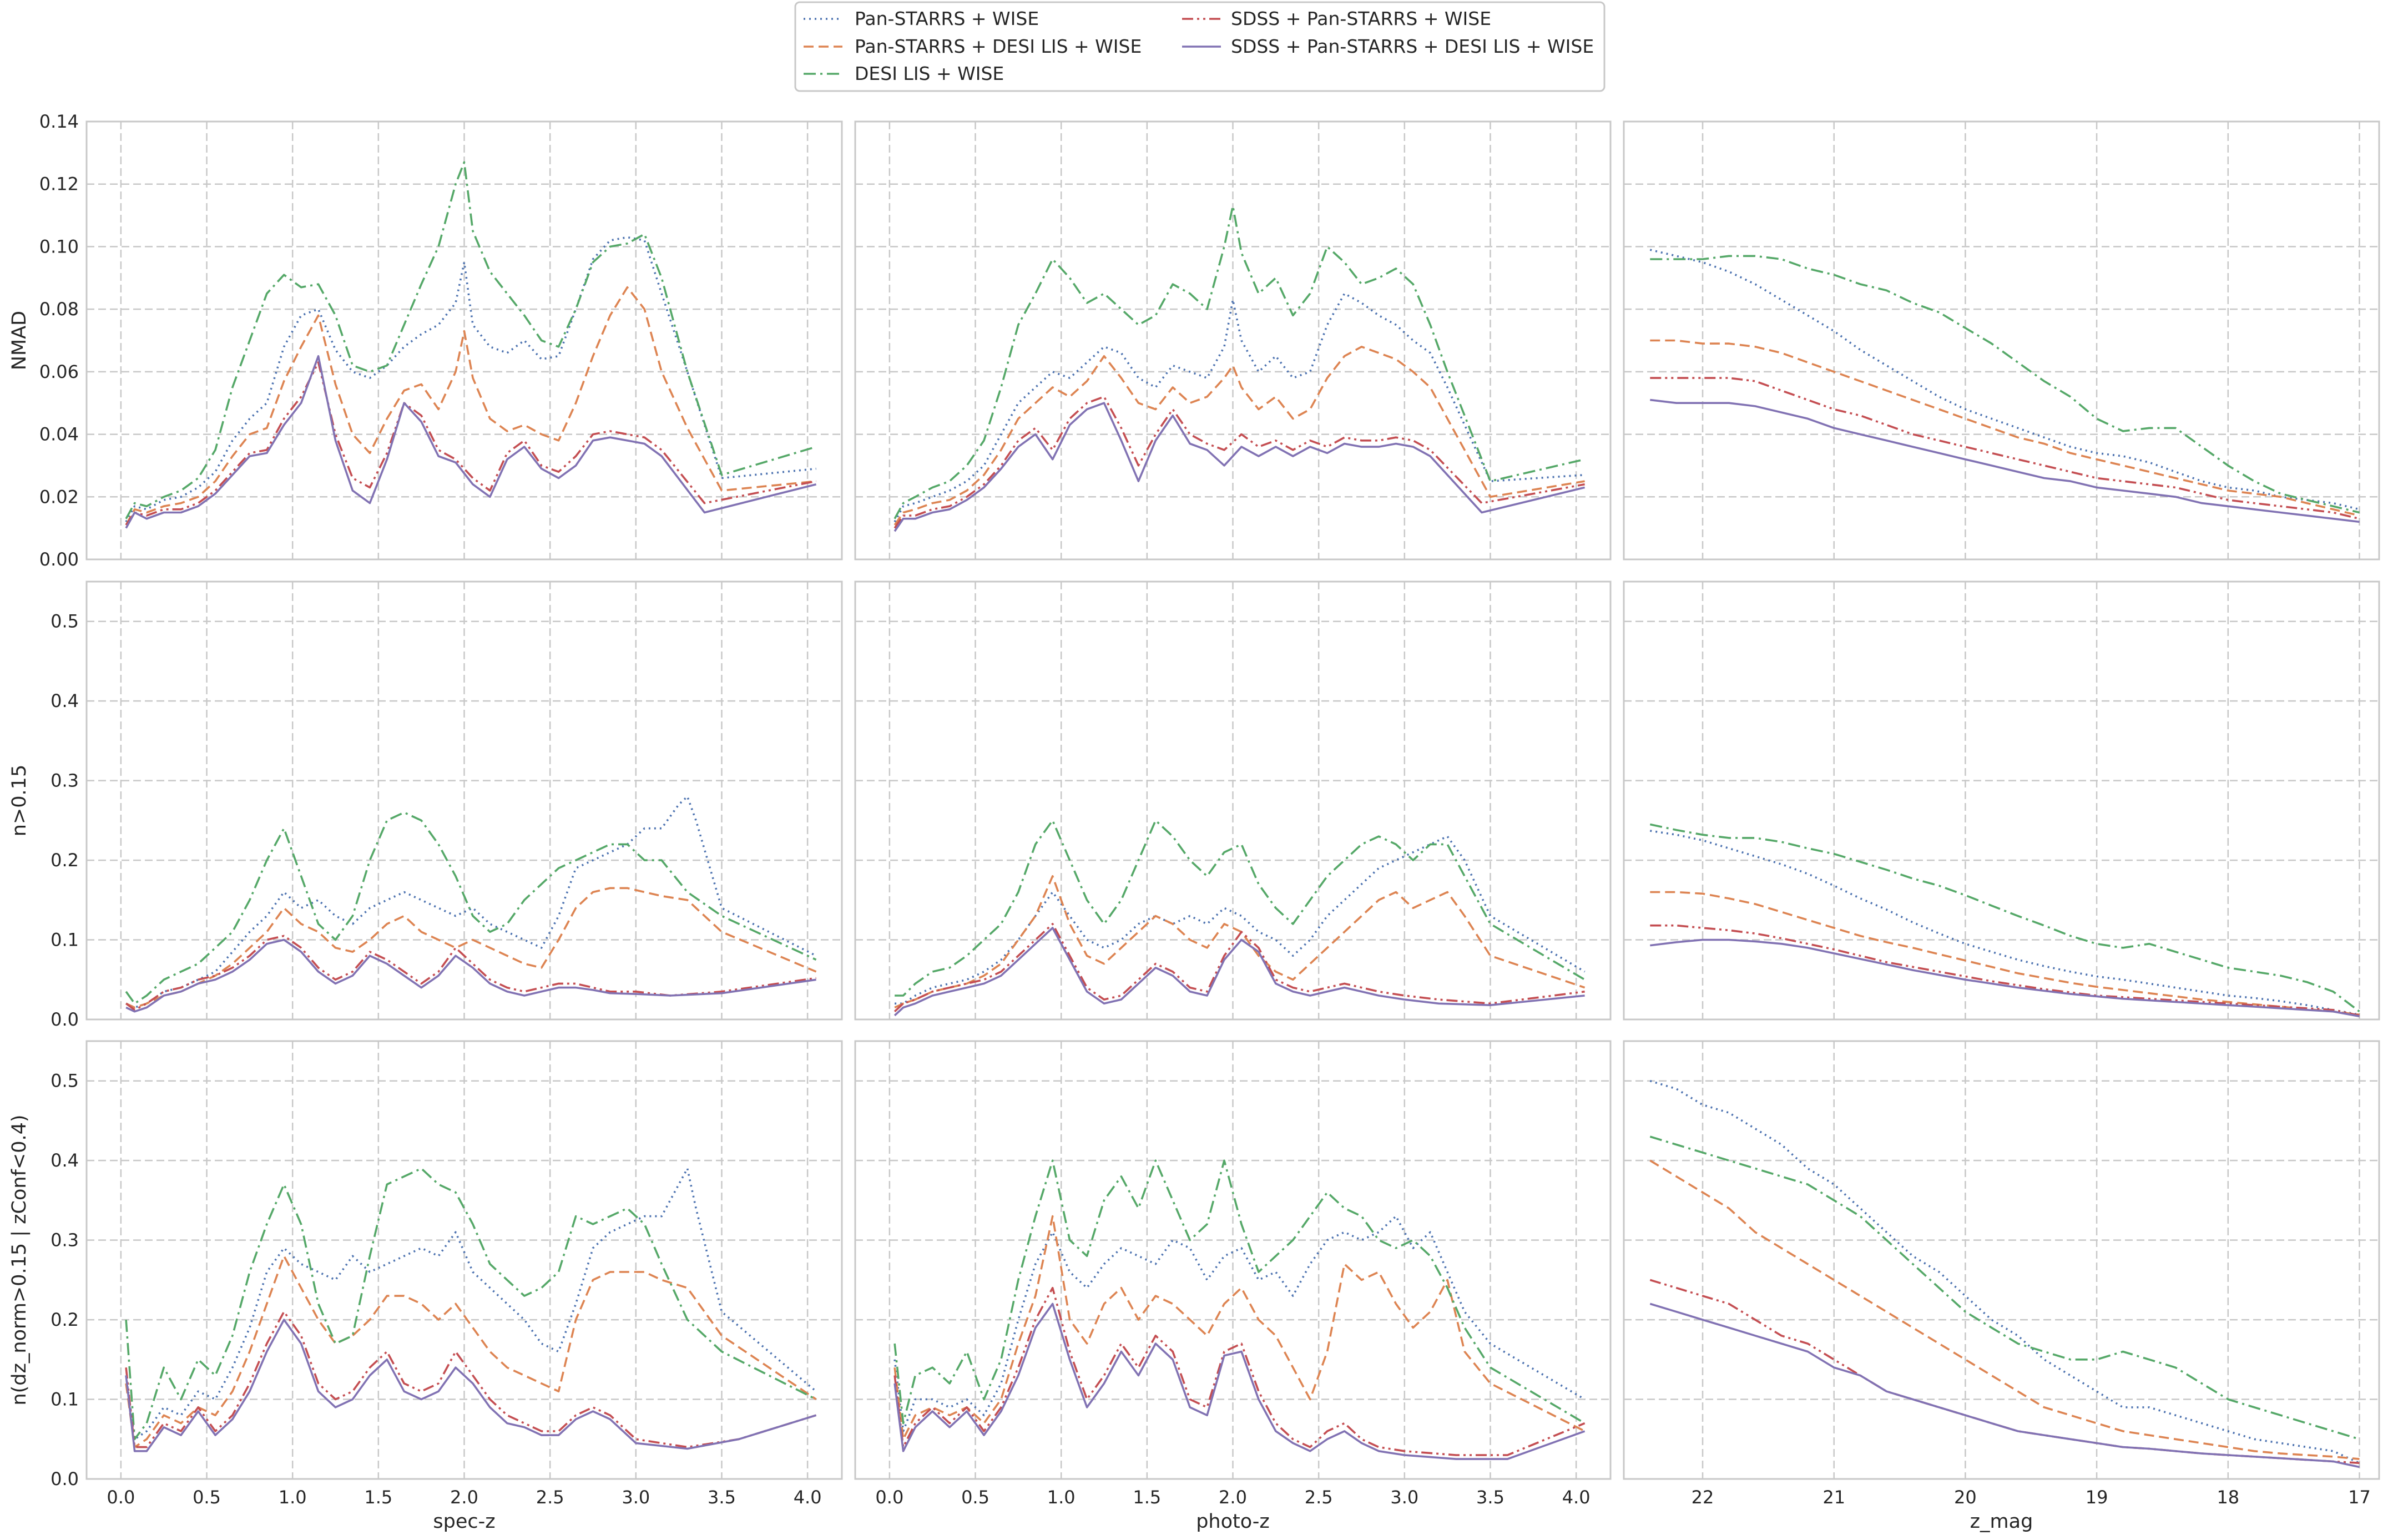 The height and width of the screenshot is (1540, 2388). I want to click on y-axis-label: n>0.15, so click(19, 800).